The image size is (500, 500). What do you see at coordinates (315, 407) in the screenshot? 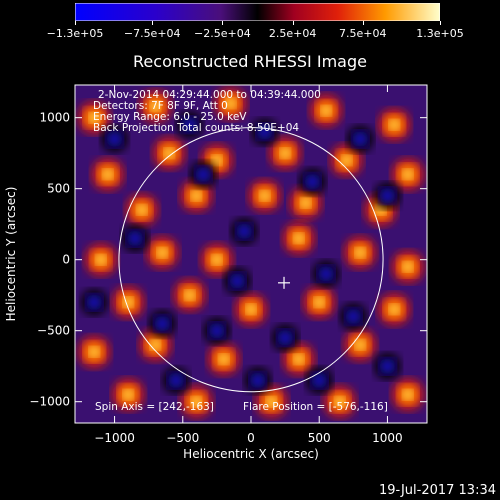
I see `flare-position-label: Flare Position = [-576,-116]` at bounding box center [315, 407].